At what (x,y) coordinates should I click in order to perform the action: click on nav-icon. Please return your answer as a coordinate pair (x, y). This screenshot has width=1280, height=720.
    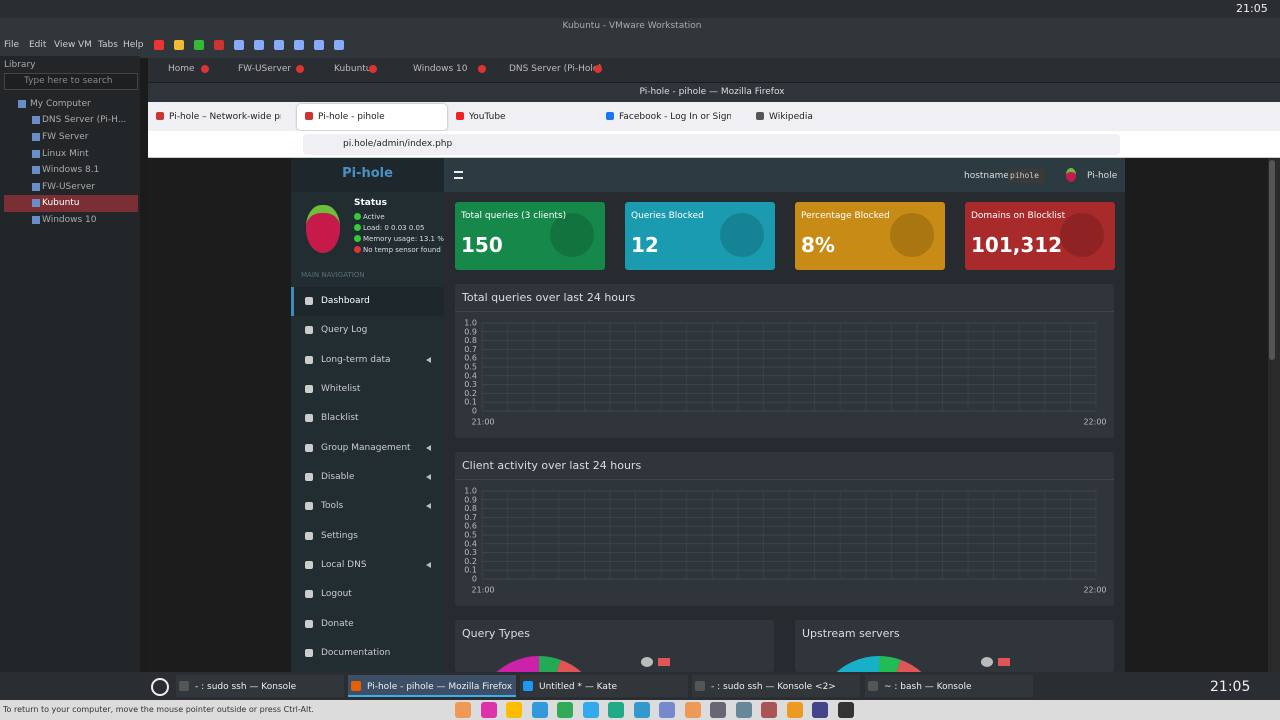
    Looking at the image, I should click on (309, 360).